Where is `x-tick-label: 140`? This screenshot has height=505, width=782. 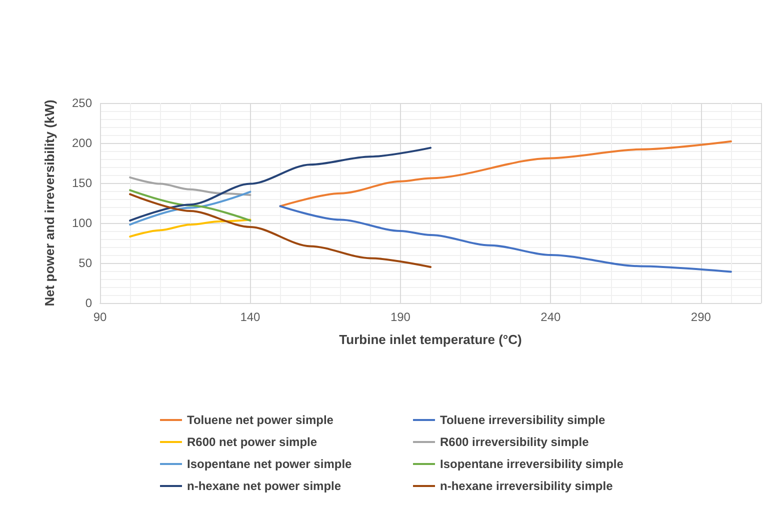
x-tick-label: 140 is located at coordinates (250, 317).